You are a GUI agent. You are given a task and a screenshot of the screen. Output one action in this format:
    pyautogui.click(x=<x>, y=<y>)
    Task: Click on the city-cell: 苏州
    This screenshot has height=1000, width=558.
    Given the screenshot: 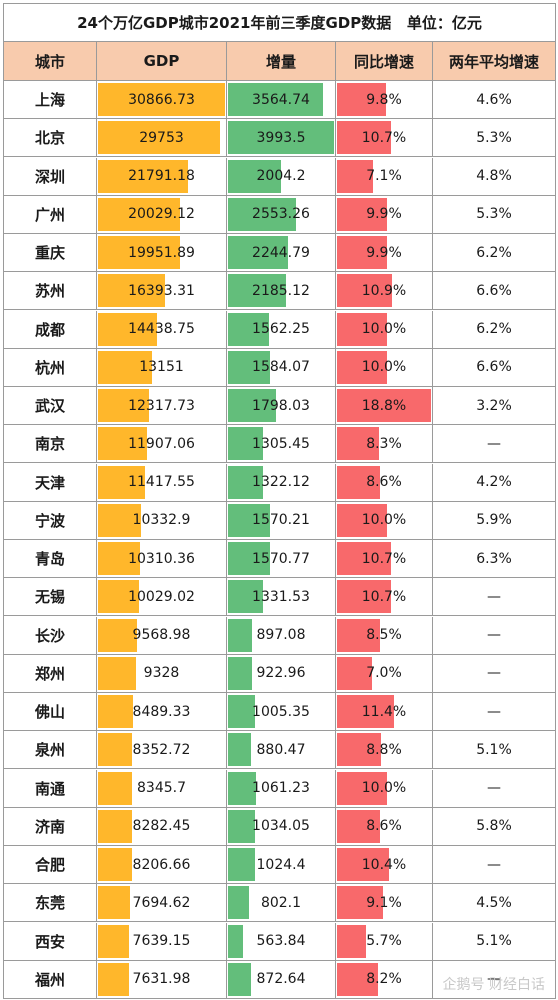 What is the action you would take?
    pyautogui.click(x=50, y=291)
    